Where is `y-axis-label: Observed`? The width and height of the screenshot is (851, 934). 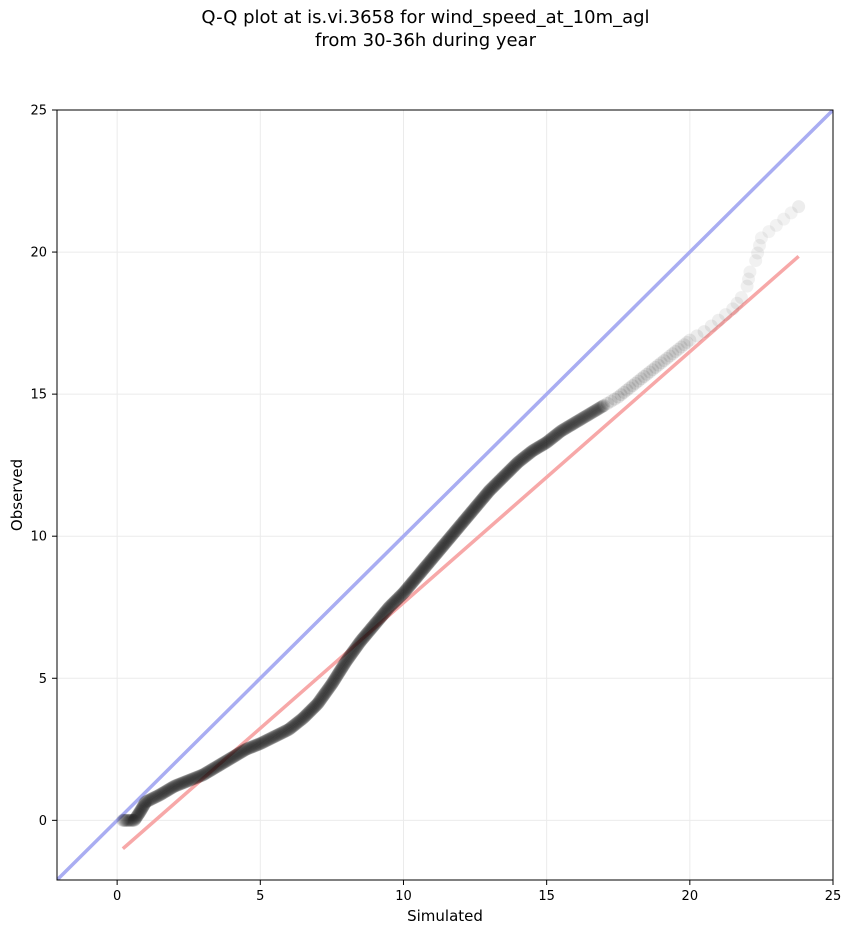 y-axis-label: Observed is located at coordinates (17, 495).